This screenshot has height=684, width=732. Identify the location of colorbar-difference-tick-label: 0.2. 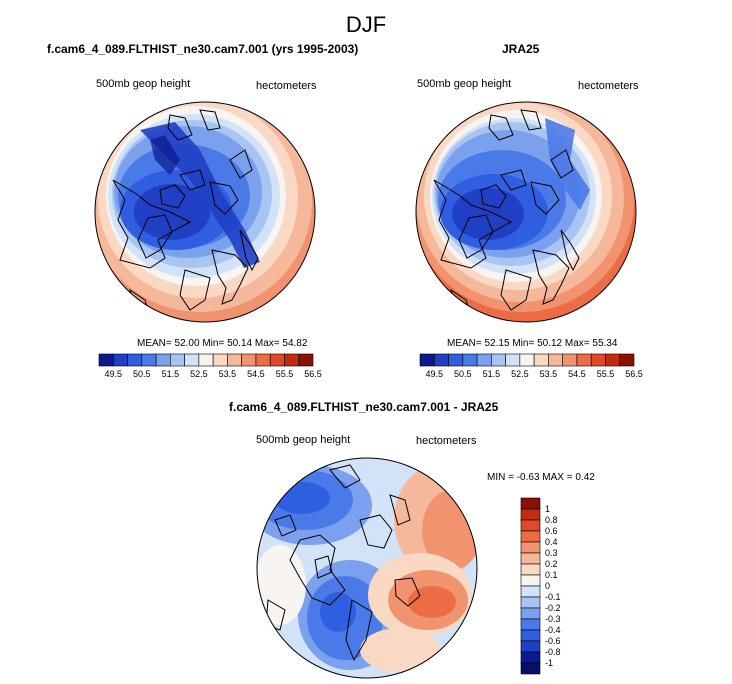
(551, 564).